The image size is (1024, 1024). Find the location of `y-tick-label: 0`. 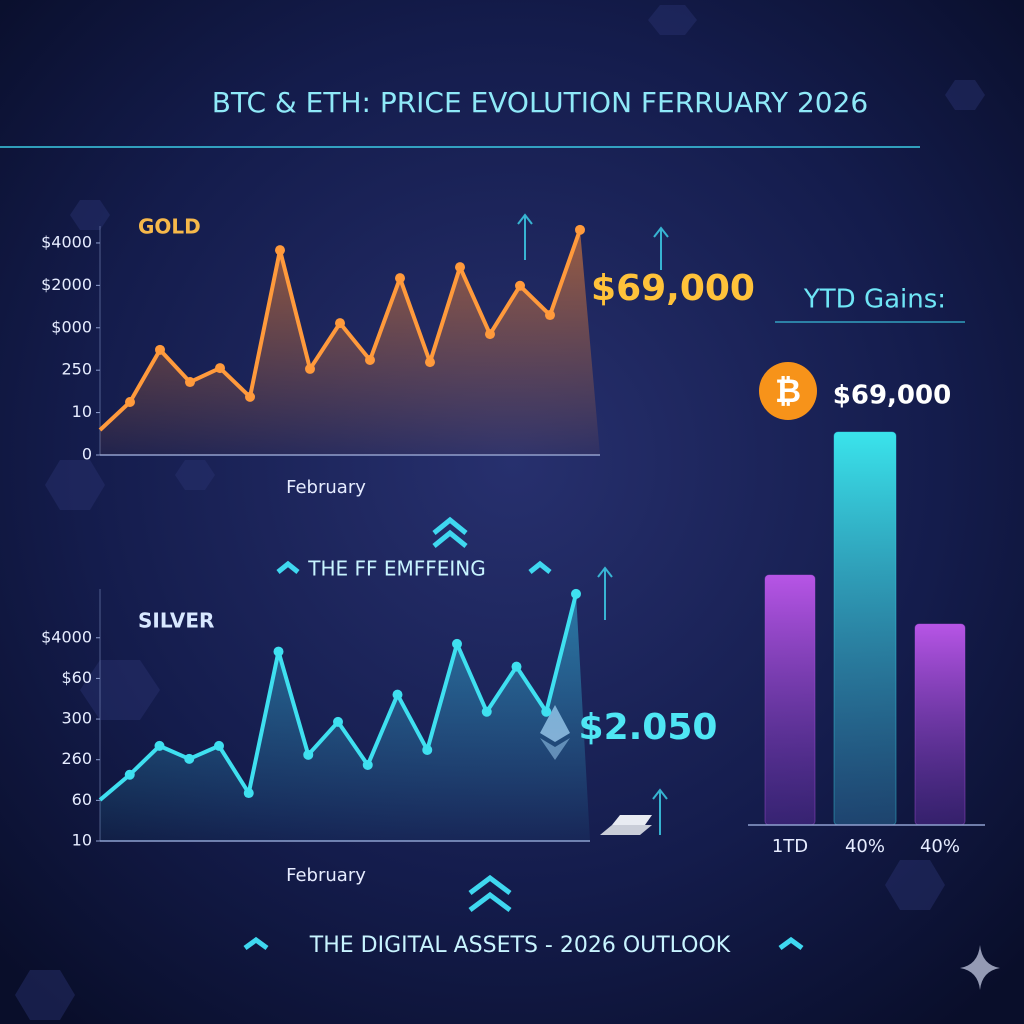

y-tick-label: 0 is located at coordinates (87, 454).